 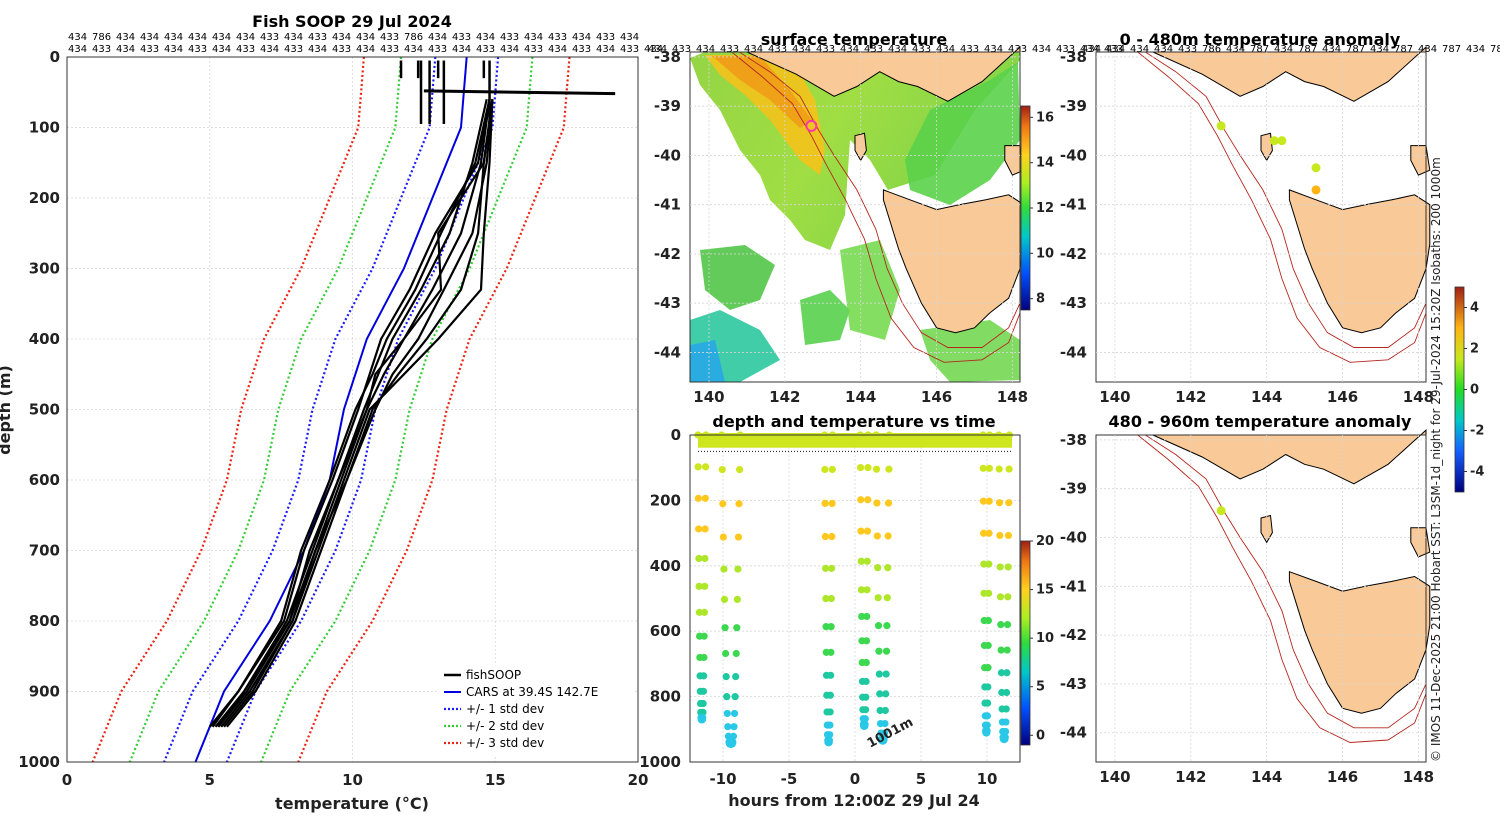 I want to click on depth-time-title: depth and temperature vs time, so click(x=853, y=421).